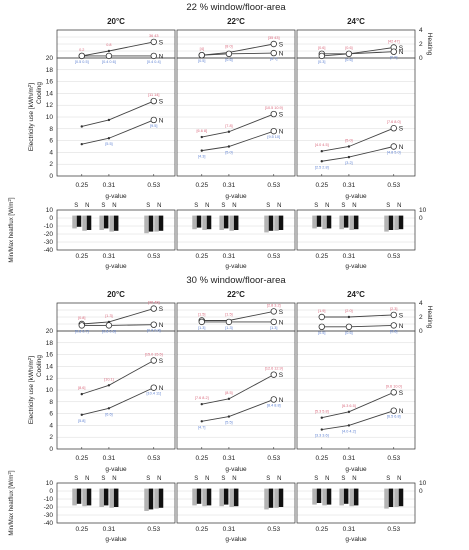 The width and height of the screenshot is (469, 550). What do you see at coordinates (51, 414) in the screenshot?
I see `cooling-tick-label: 6` at bounding box center [51, 414].